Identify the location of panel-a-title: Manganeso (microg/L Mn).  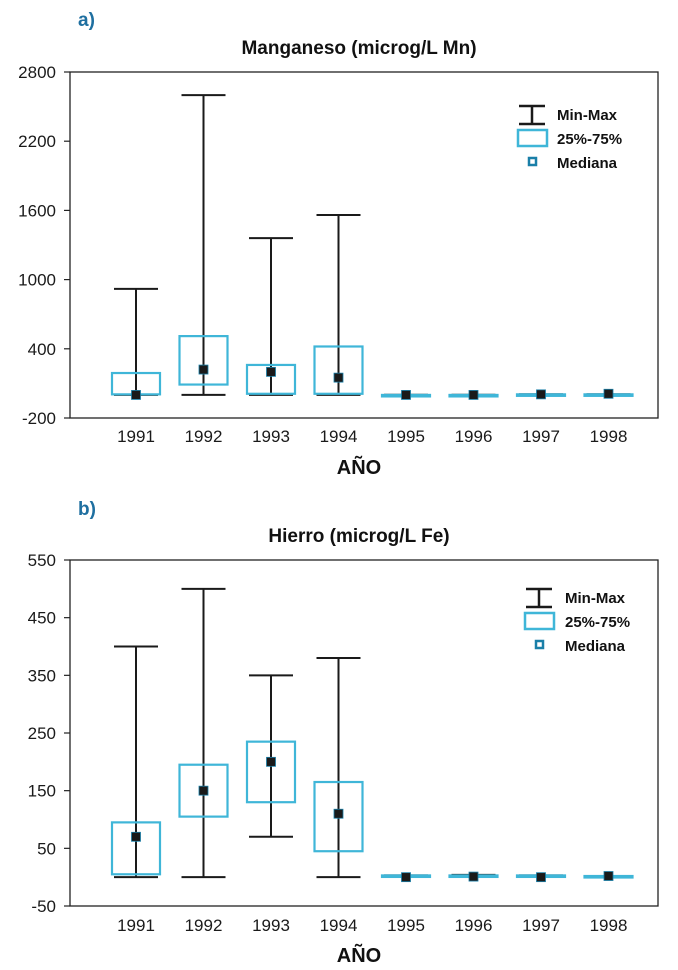
(358, 48).